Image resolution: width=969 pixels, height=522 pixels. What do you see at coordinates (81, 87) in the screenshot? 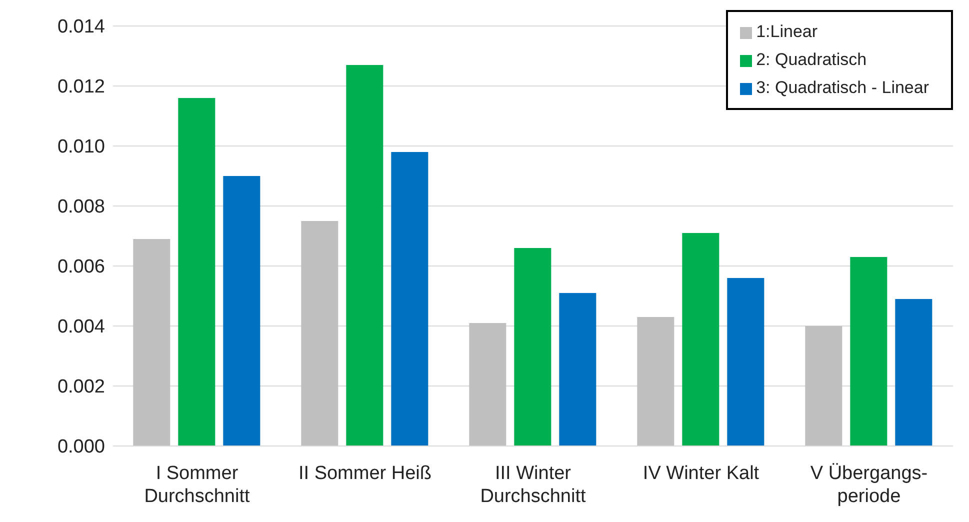
I see `y-tick-label: 0.012` at bounding box center [81, 87].